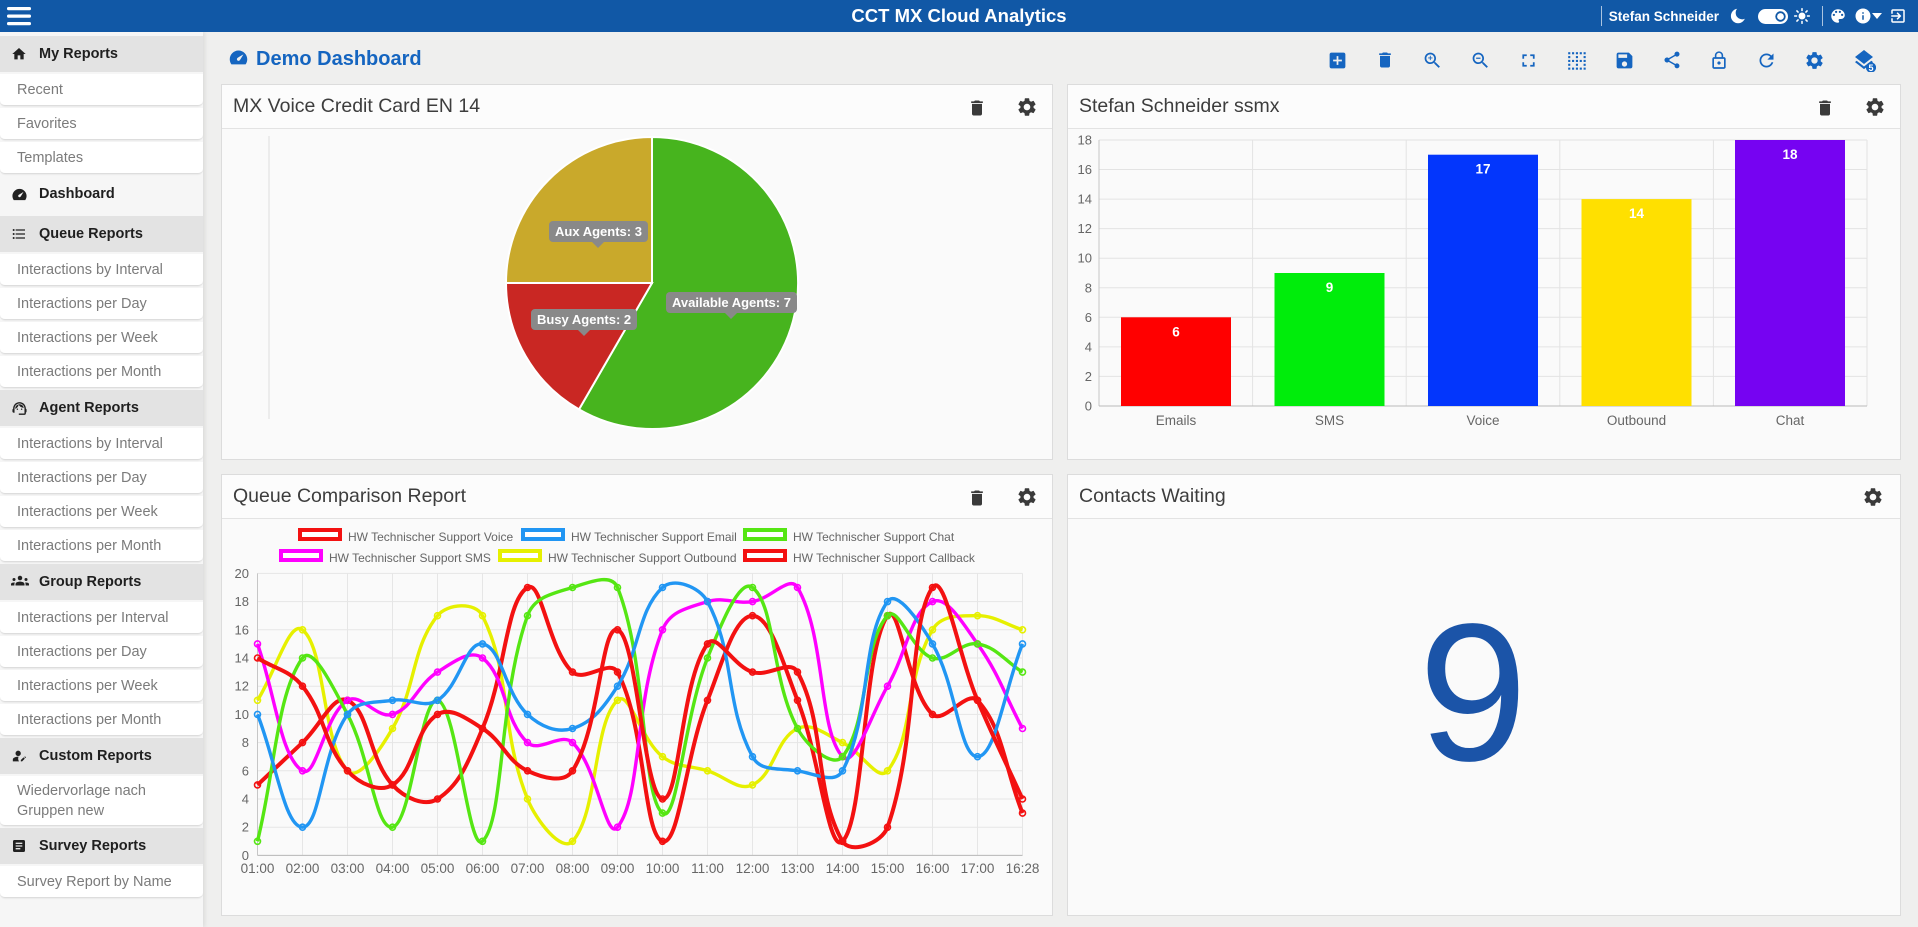  I want to click on svg-text: 9, so click(1330, 287).